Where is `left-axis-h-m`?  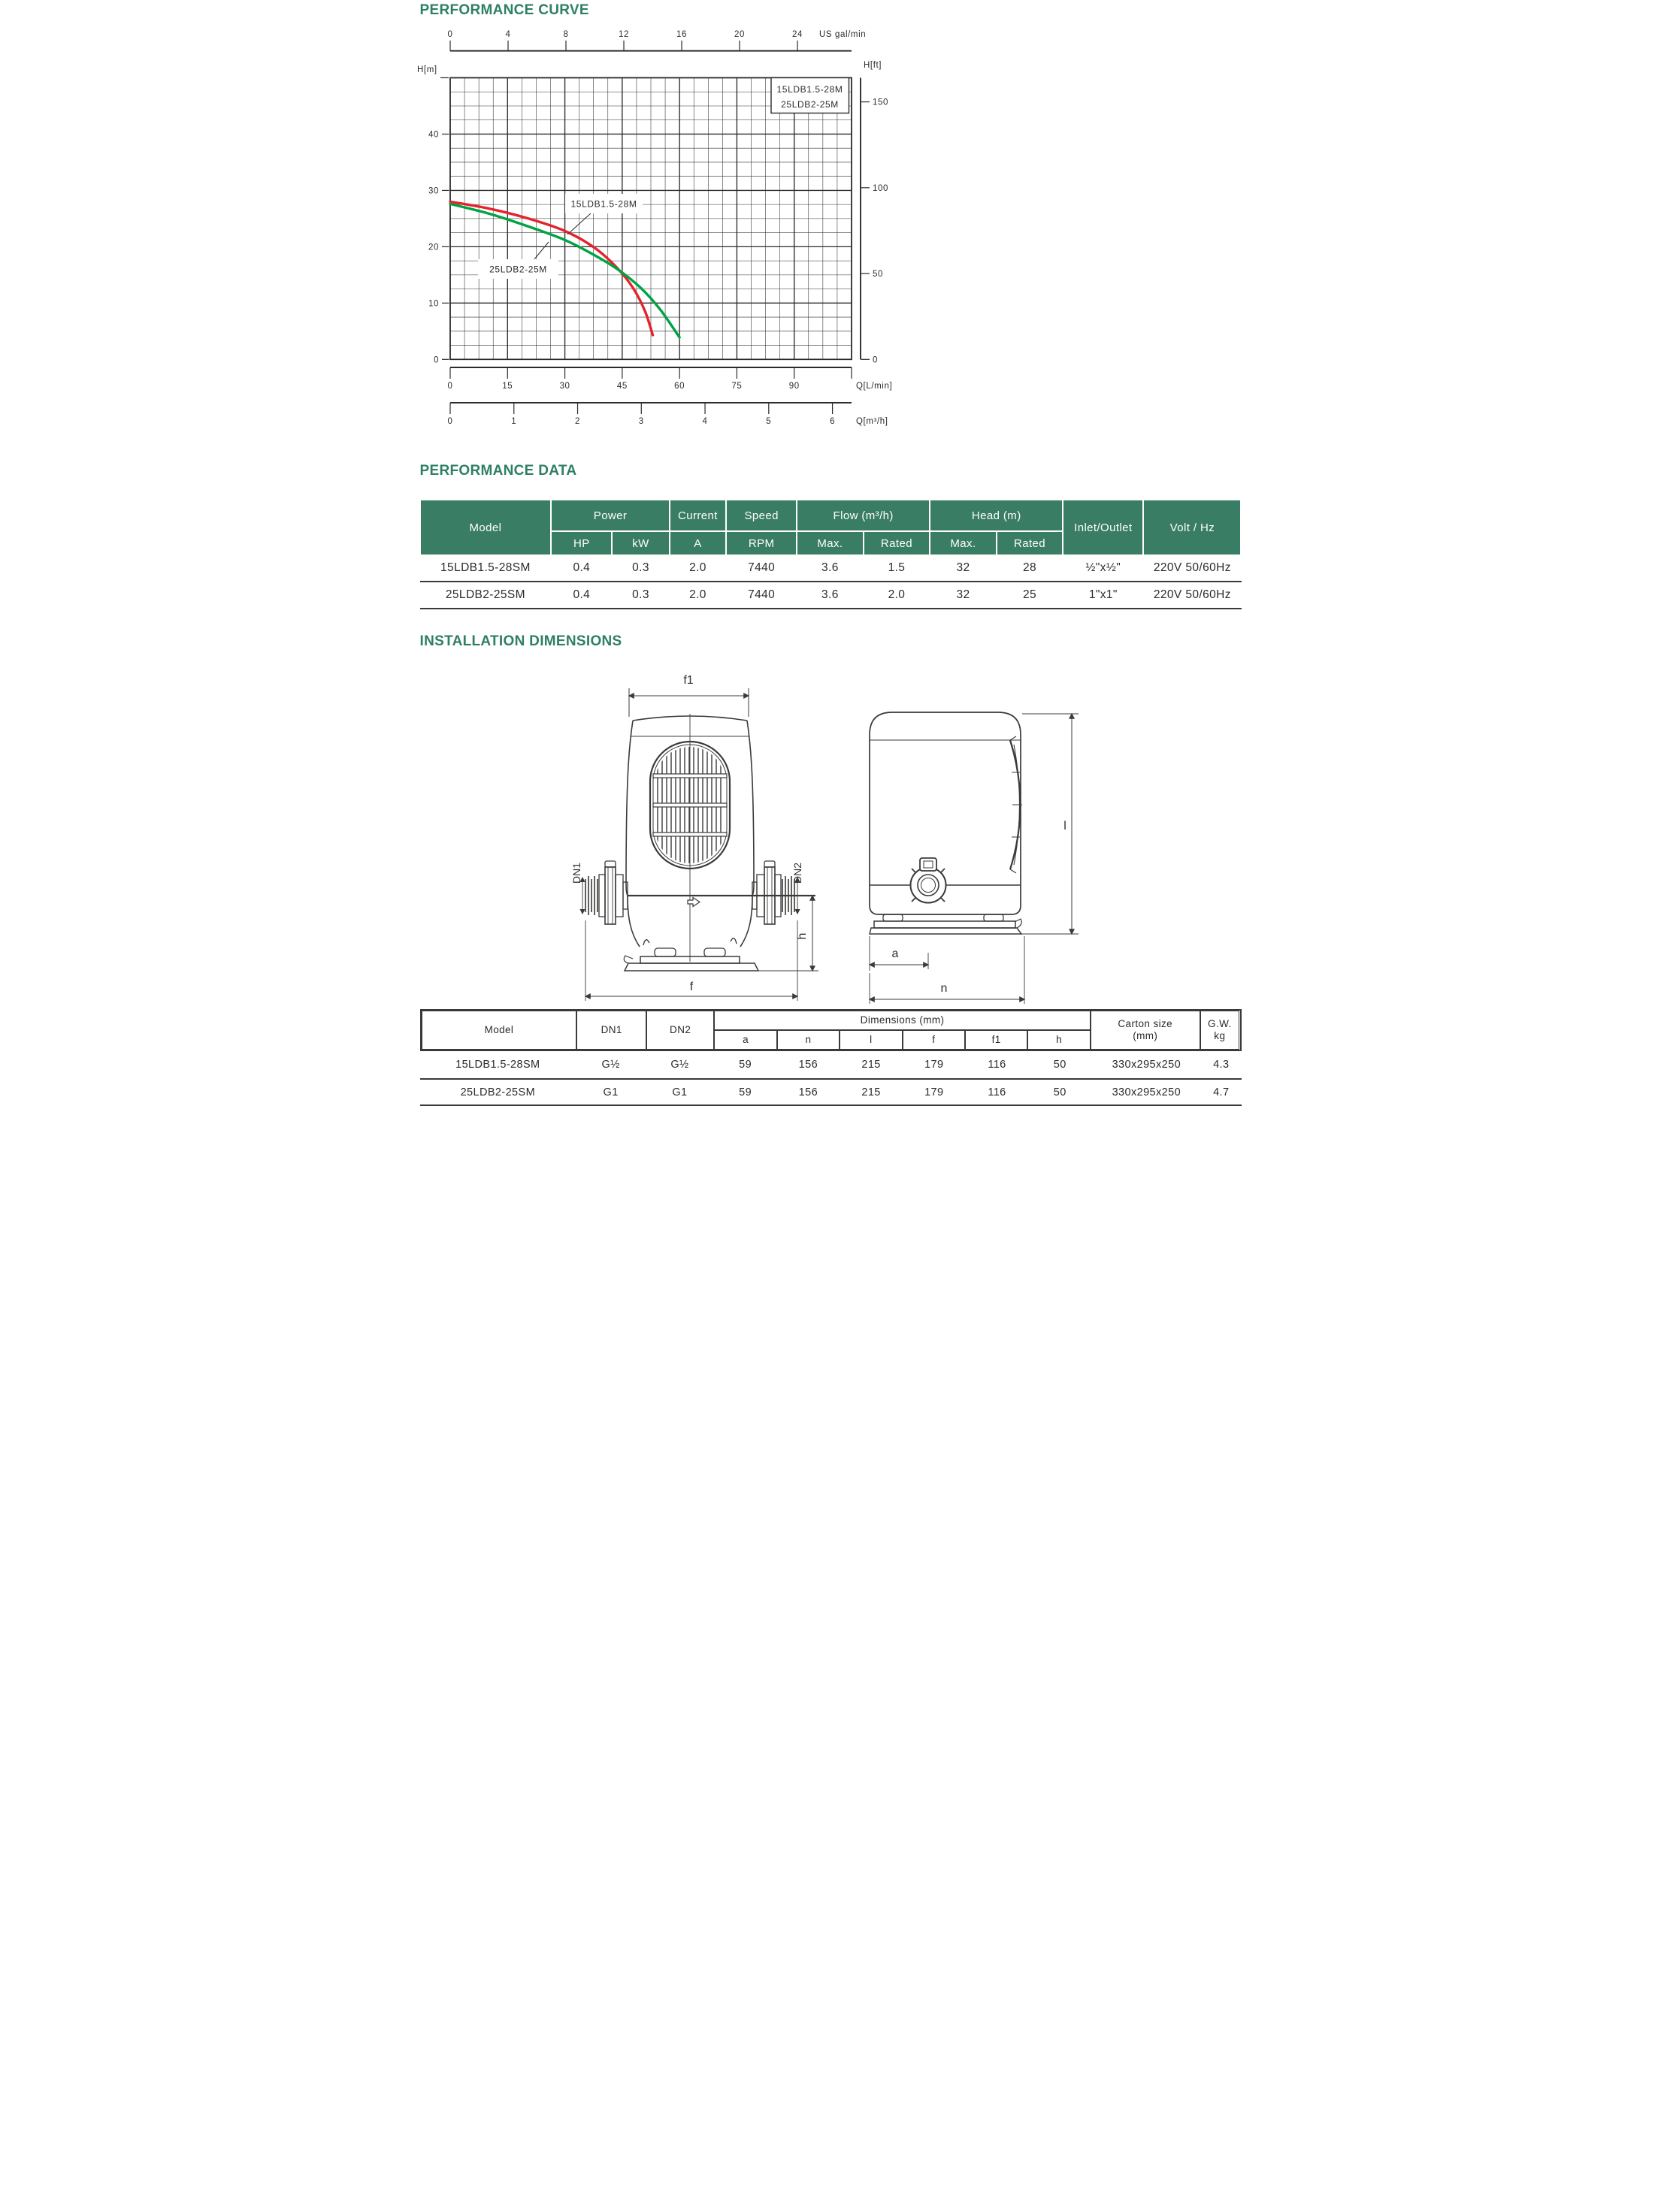
left-axis-h-m is located at coordinates (444, 219).